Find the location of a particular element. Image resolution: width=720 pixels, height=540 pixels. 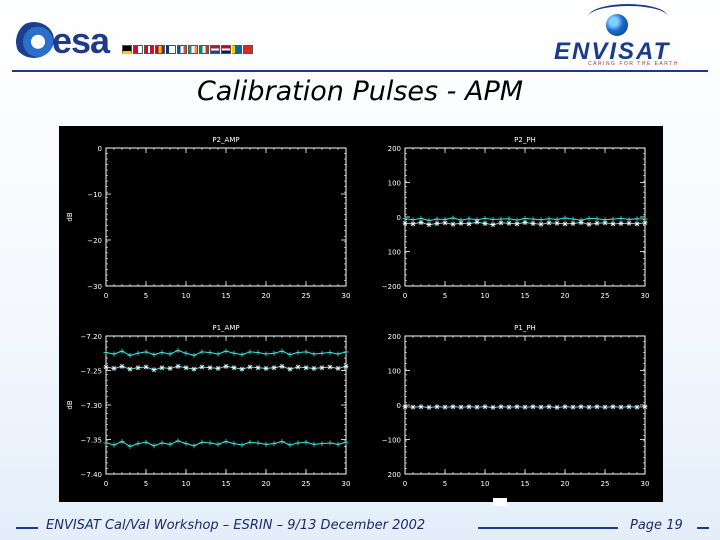

header-divider is located at coordinates (360, 71).